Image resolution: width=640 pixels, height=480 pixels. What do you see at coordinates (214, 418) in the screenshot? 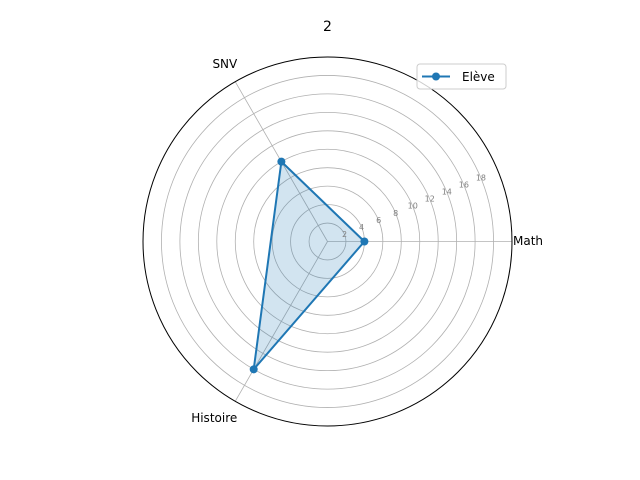
I see `category-label: Histoire` at bounding box center [214, 418].